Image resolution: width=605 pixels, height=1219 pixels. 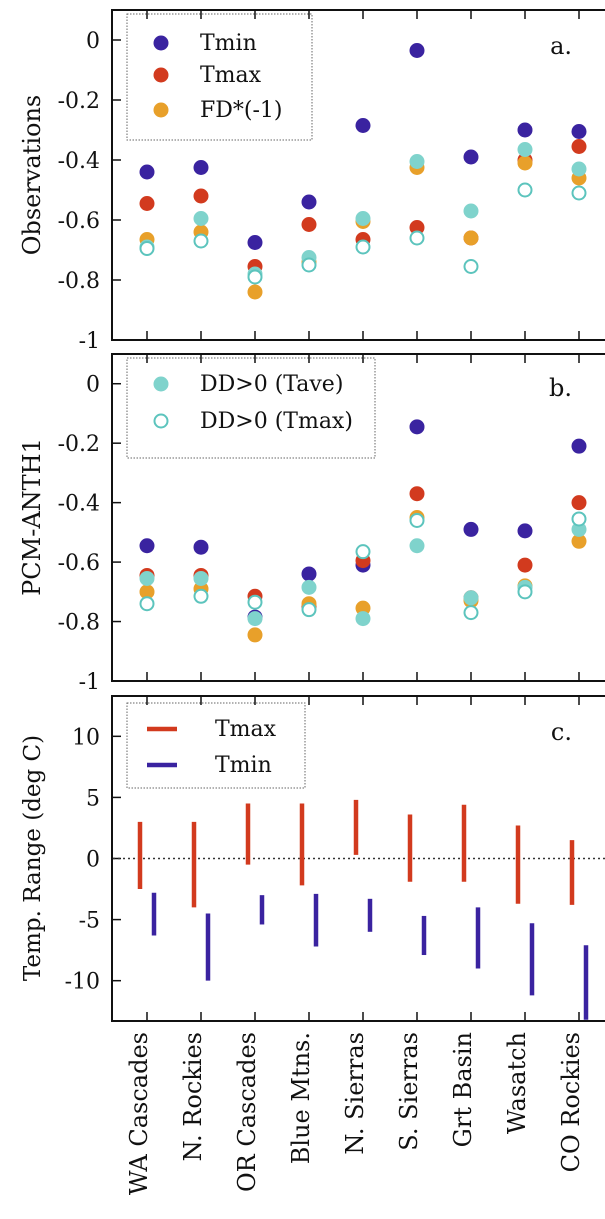 I want to click on panel-c-label: c., so click(x=561, y=732).